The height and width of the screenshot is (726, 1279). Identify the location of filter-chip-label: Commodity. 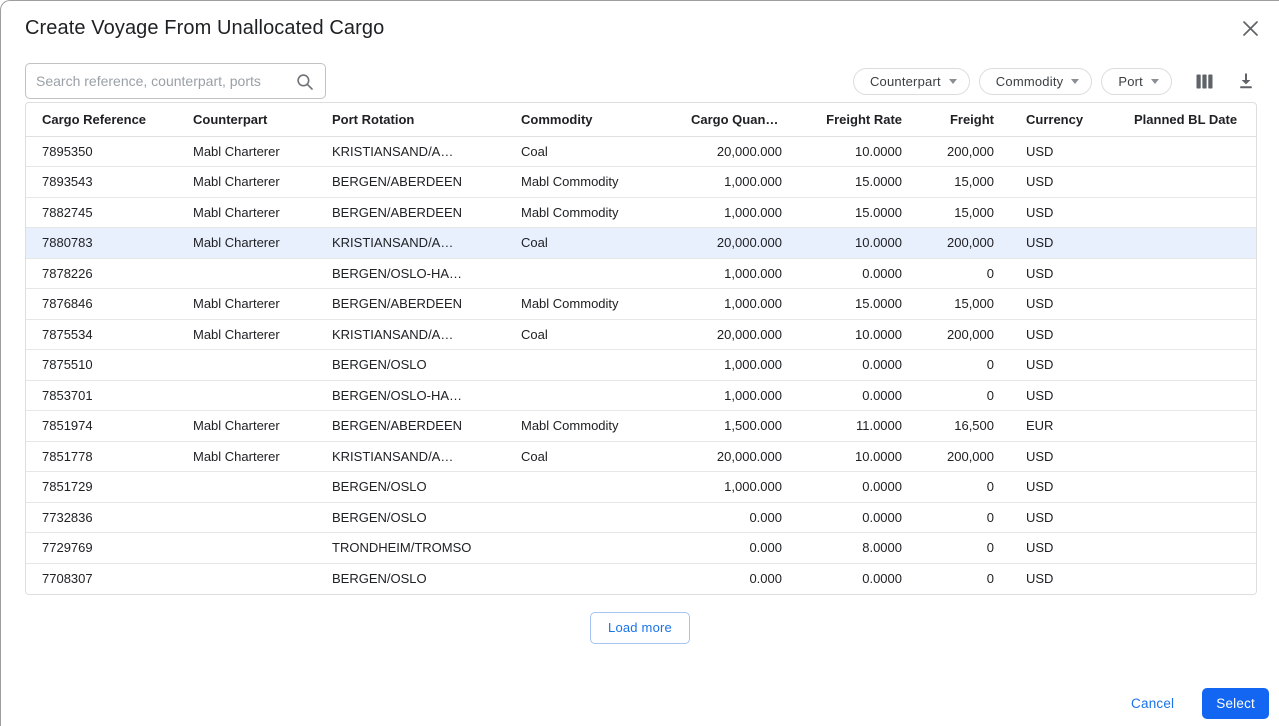
(1029, 81).